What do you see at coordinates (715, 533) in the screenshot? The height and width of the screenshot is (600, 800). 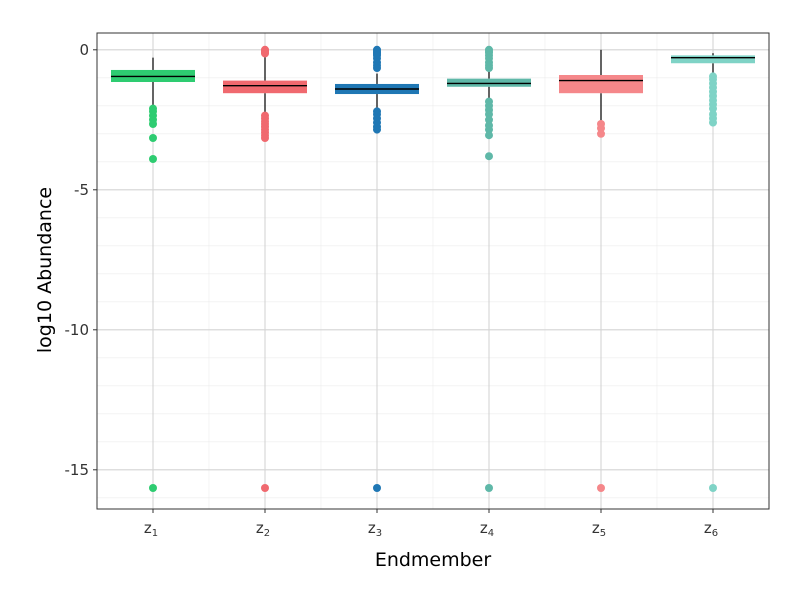 I see `x-tick-subscript: 6` at bounding box center [715, 533].